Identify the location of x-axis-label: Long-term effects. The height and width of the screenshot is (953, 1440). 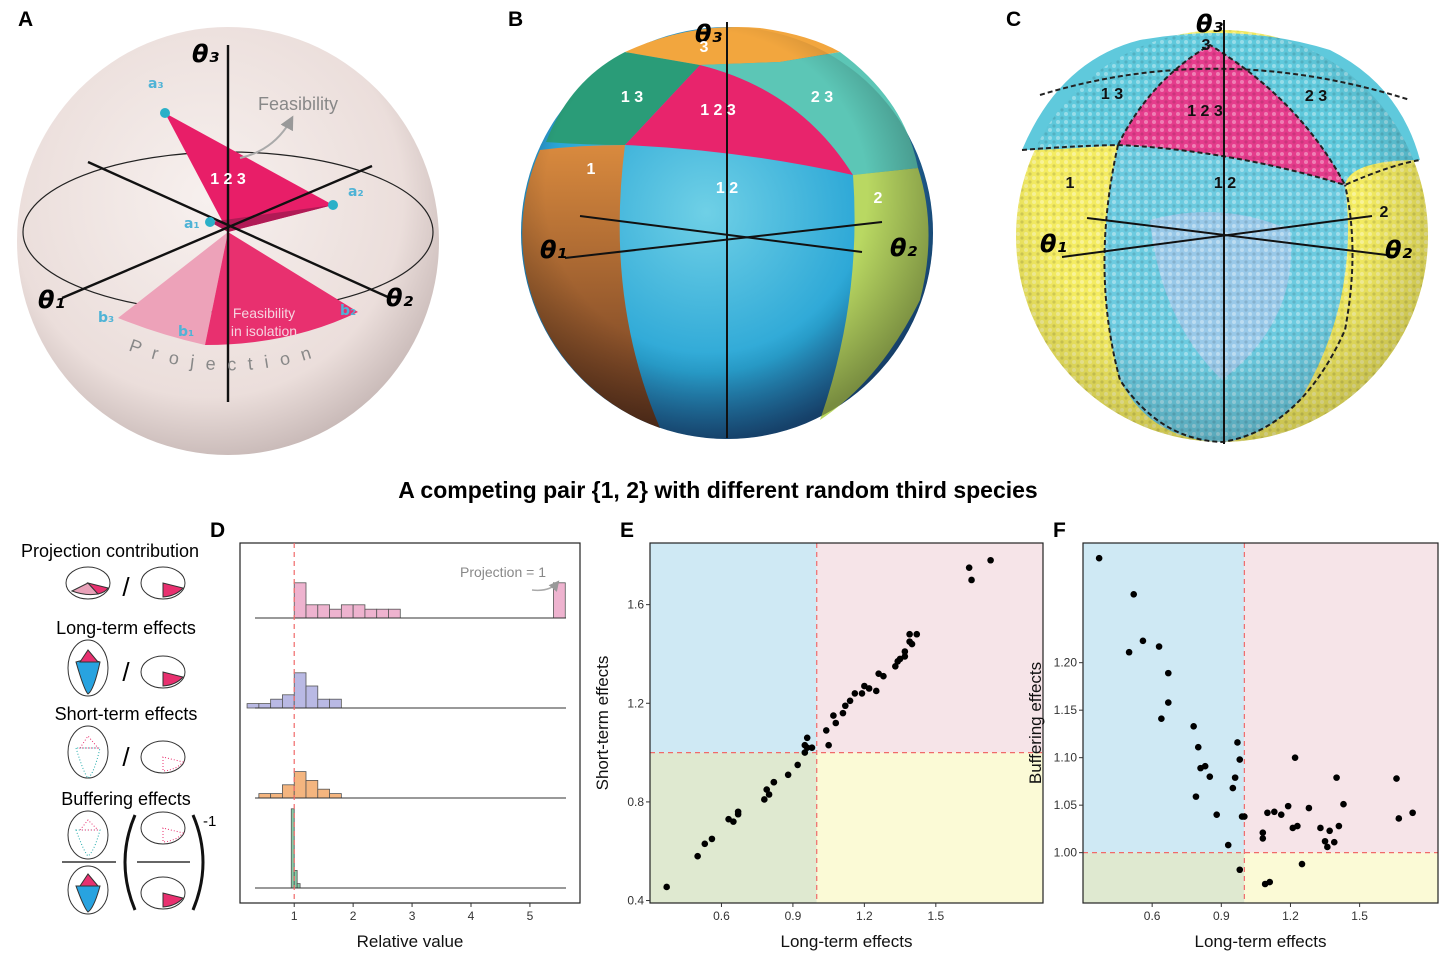
(847, 941).